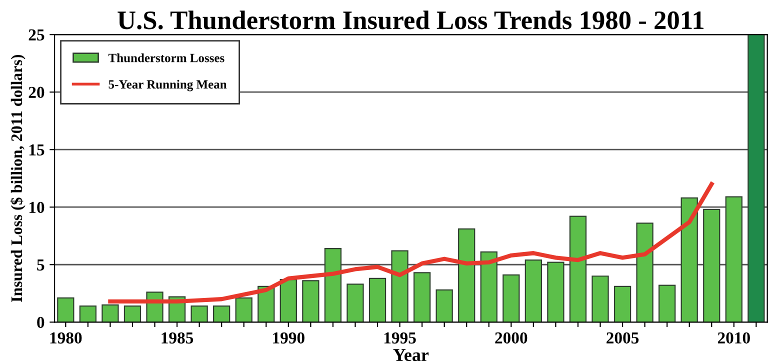 Image resolution: width=779 pixels, height=364 pixels. Describe the element at coordinates (400, 338) in the screenshot. I see `x-tick-label: 1995` at that location.